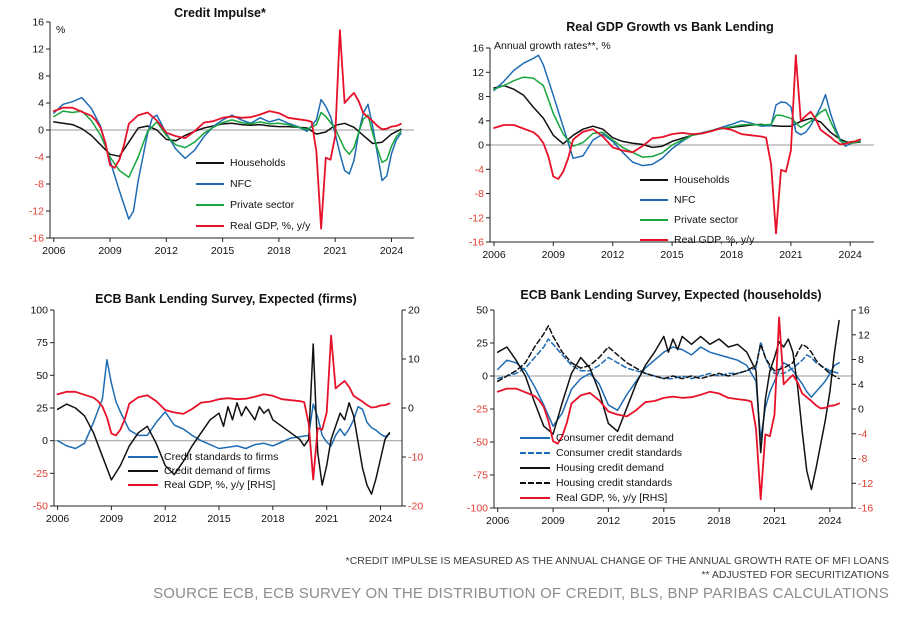  Describe the element at coordinates (61, 30) in the screenshot. I see `y-axis-unit-label: %` at that location.